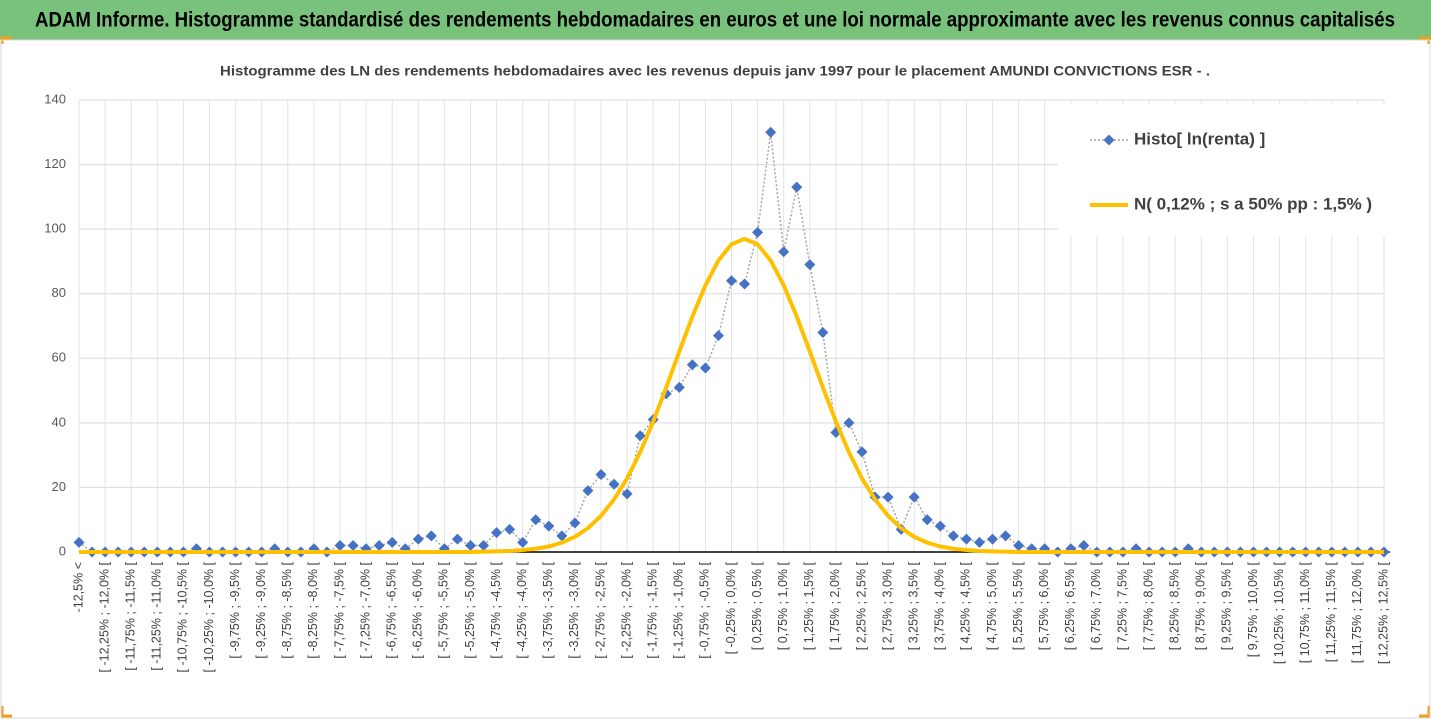 The image size is (1431, 720). What do you see at coordinates (62, 550) in the screenshot?
I see `y-tick-label: 0` at bounding box center [62, 550].